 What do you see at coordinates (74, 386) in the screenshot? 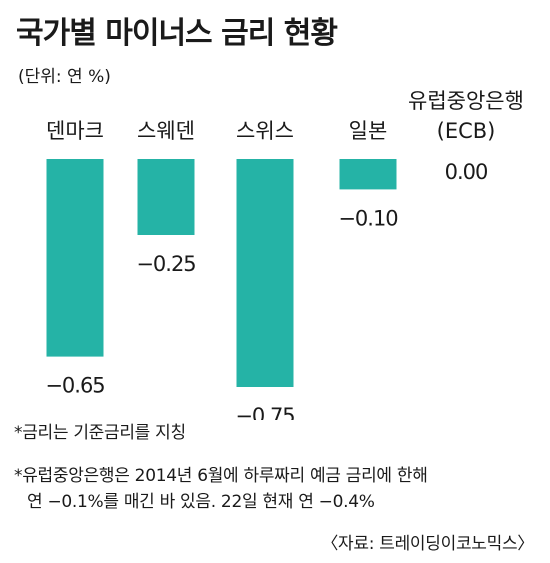
I see `data-label: −0.65` at bounding box center [74, 386].